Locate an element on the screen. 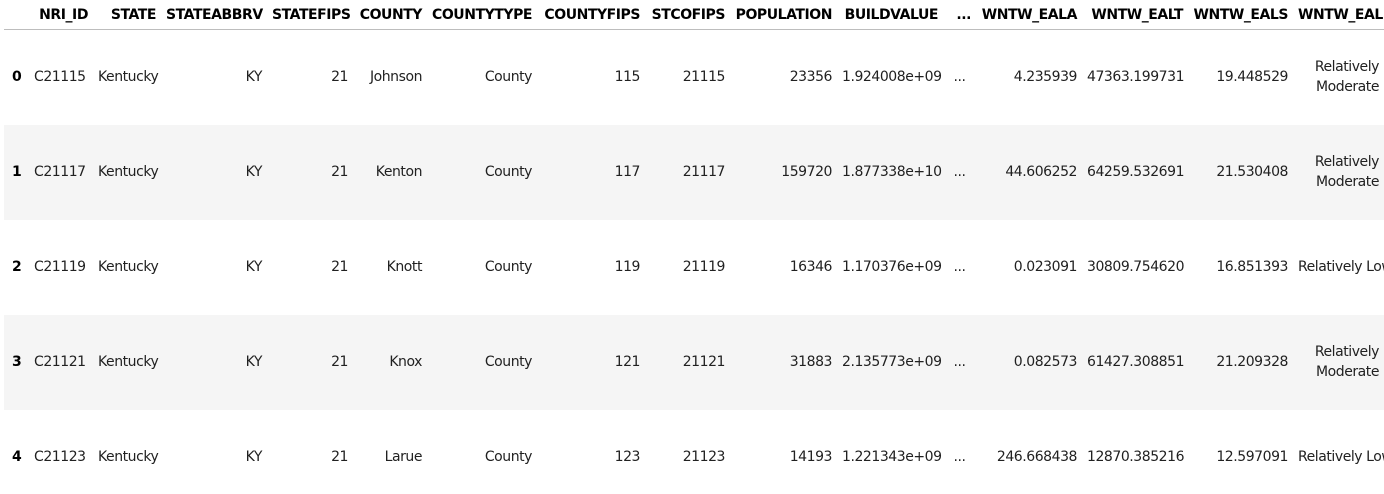  table-cell: C21115 is located at coordinates (60, 77).